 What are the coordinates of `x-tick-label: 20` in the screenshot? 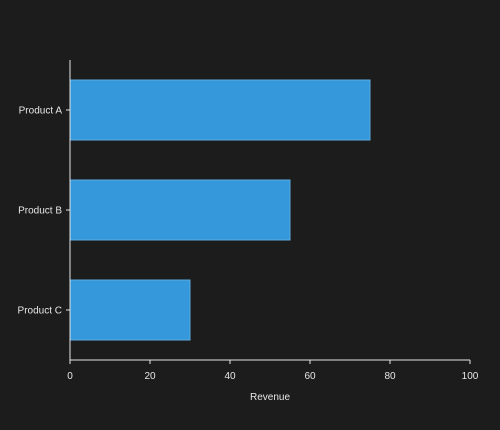 It's located at (150, 376).